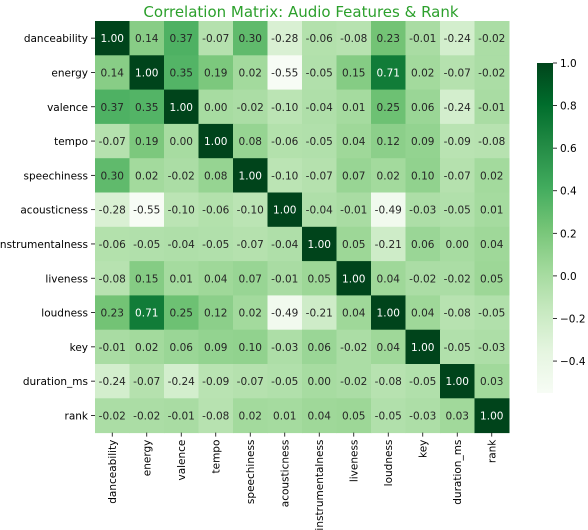  Describe the element at coordinates (56, 176) in the screenshot. I see `y-tick-label: speechiness` at that location.